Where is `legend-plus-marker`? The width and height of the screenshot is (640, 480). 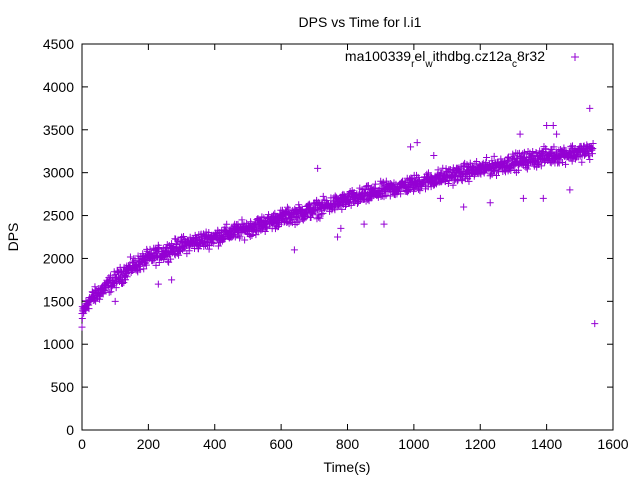 legend-plus-marker is located at coordinates (575, 57).